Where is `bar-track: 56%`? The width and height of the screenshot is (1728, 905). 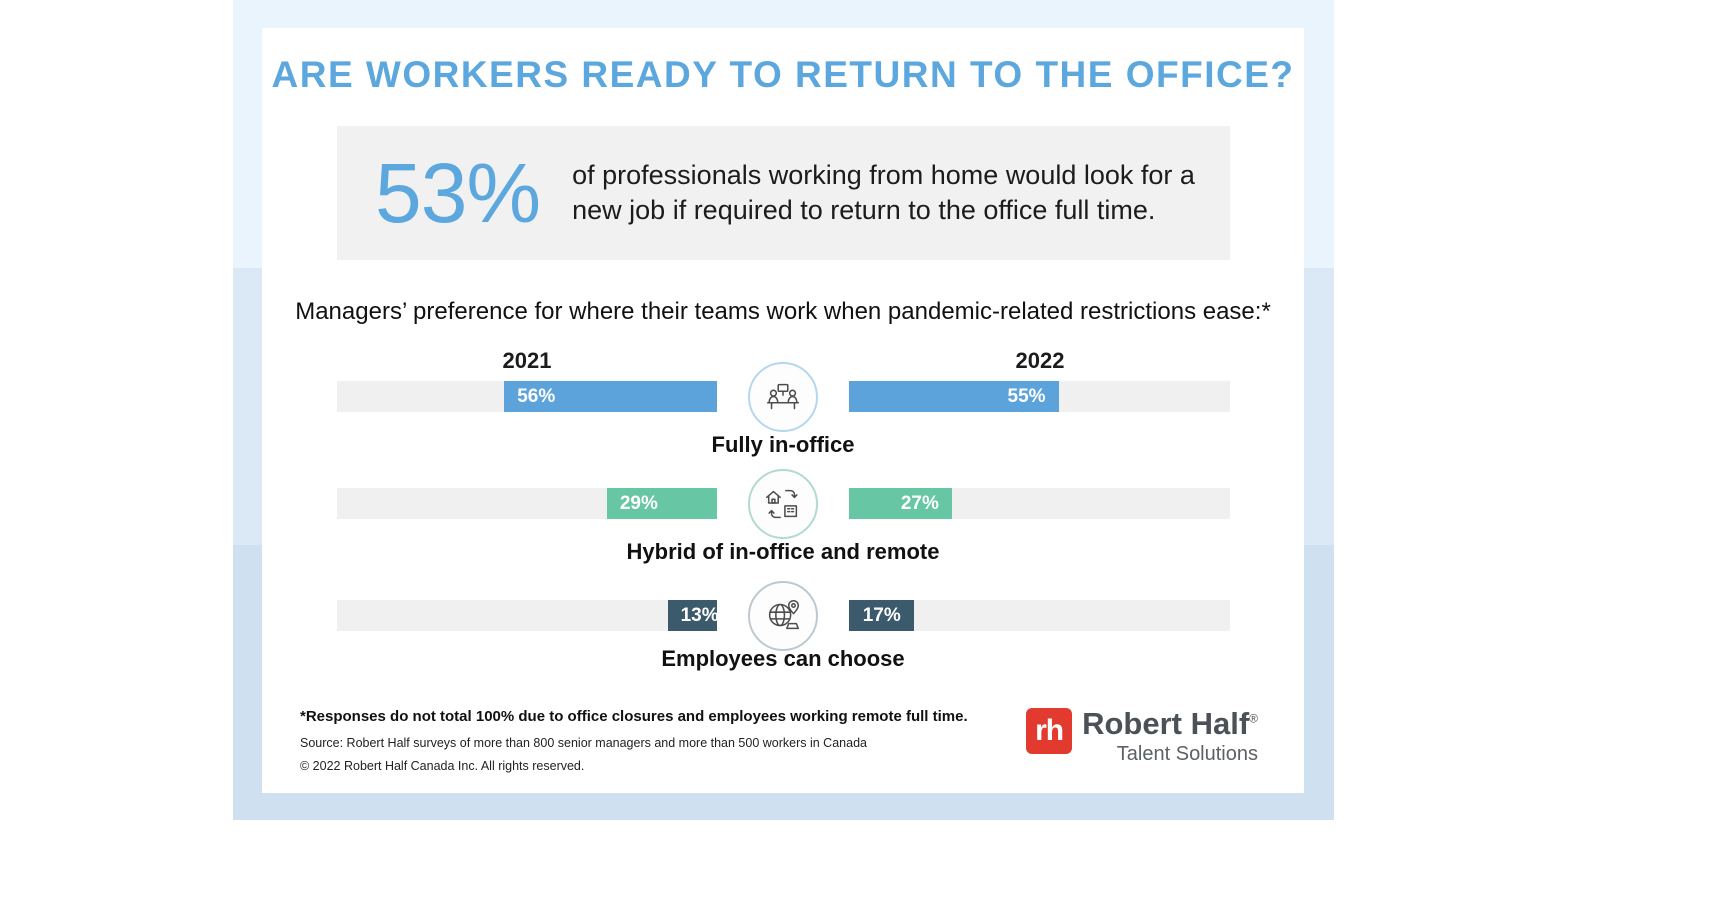
bar-track: 56% is located at coordinates (527, 396).